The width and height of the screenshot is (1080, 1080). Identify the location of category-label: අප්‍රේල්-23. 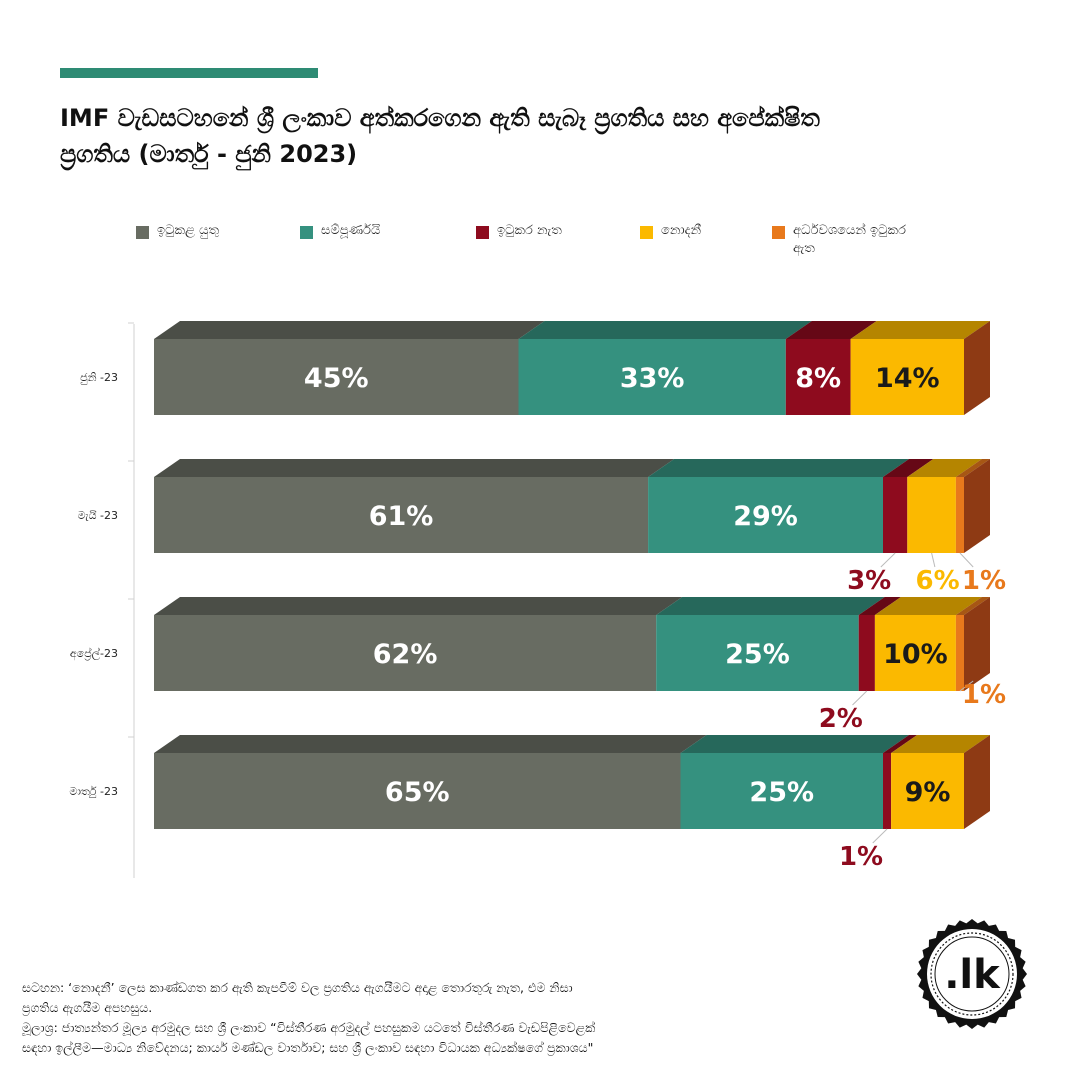
(94, 653).